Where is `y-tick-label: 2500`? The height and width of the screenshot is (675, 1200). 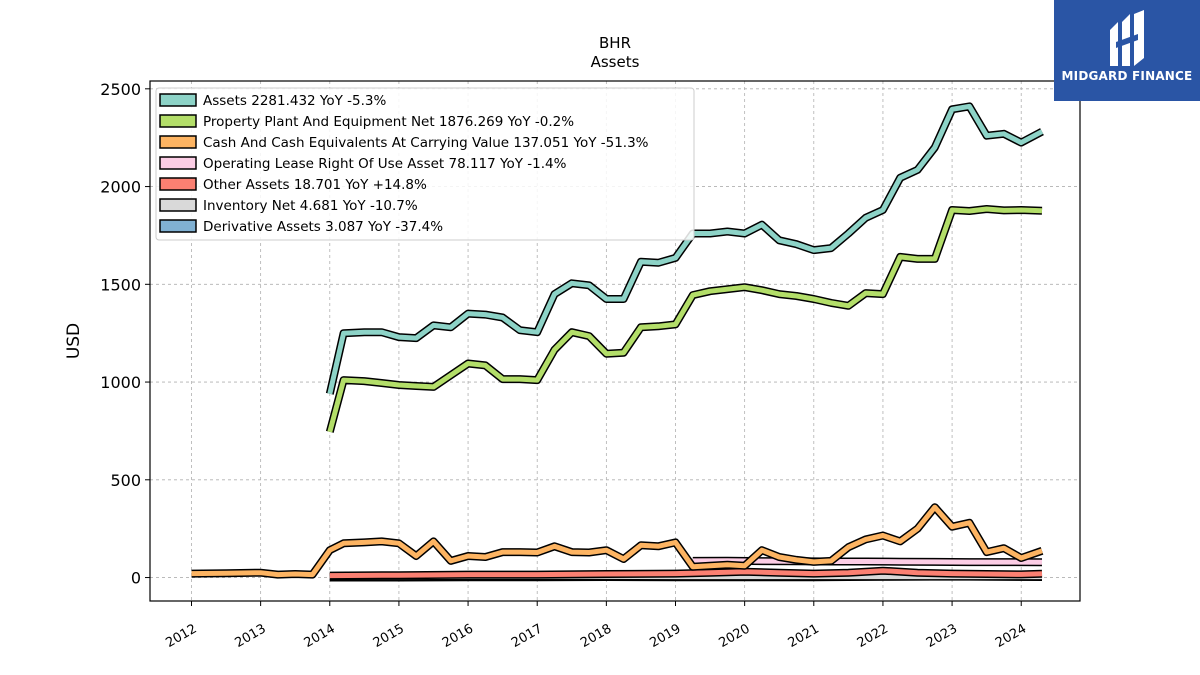 y-tick-label: 2500 is located at coordinates (120, 89).